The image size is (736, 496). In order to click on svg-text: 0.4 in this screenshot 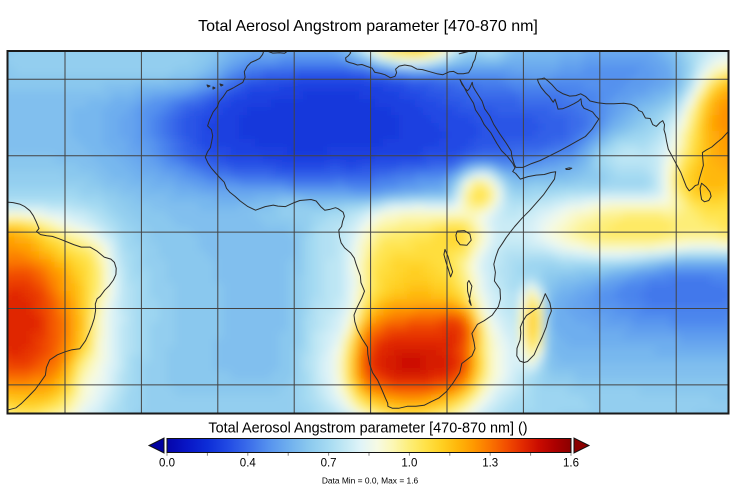, I will do `click(248, 464)`.